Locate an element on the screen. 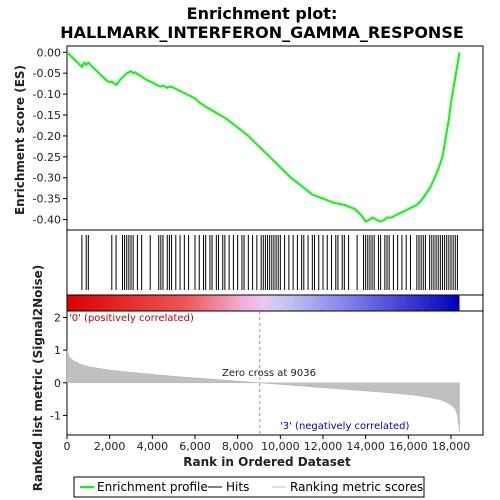 The width and height of the screenshot is (500, 500). es-y-tick-label: -0.05 is located at coordinates (47, 73).